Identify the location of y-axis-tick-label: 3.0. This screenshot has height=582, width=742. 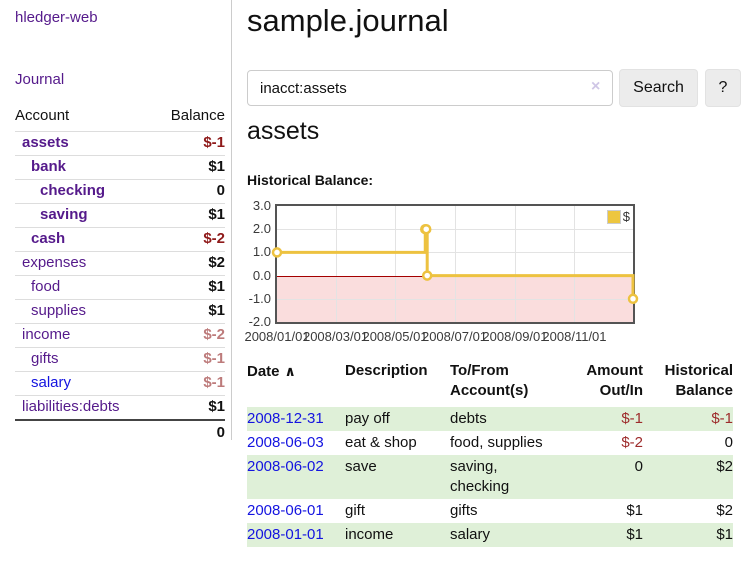
(261, 205).